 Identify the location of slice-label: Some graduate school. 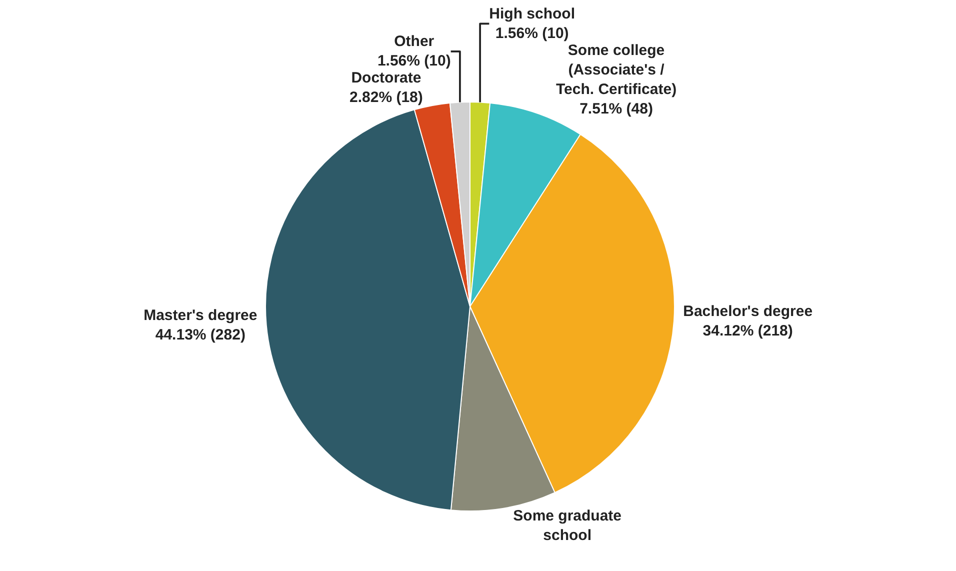
(567, 526).